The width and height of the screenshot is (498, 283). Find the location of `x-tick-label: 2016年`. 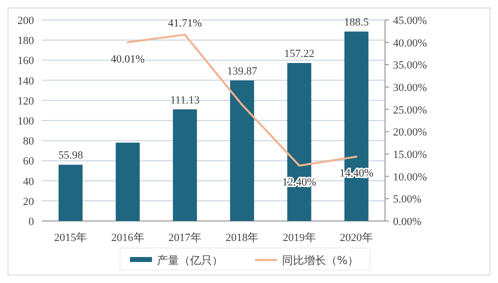

x-tick-label: 2016年 is located at coordinates (127, 238).